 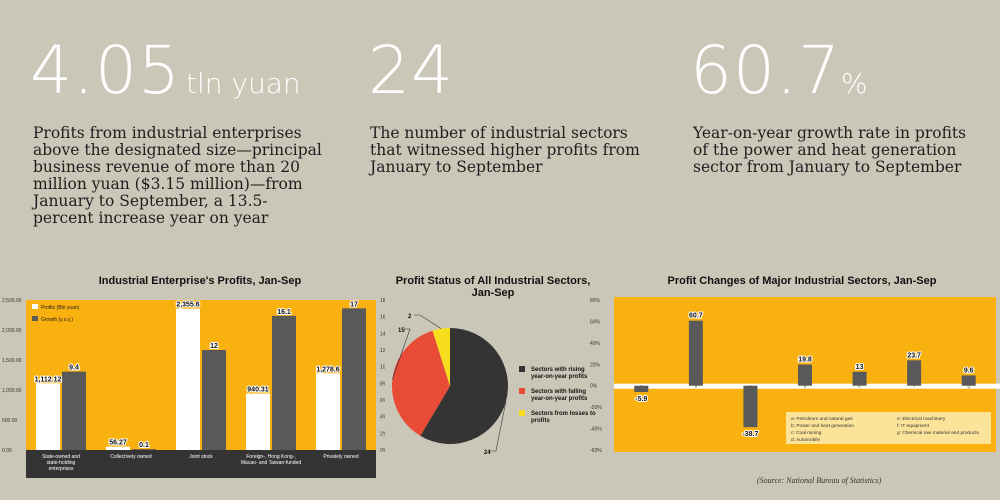 I want to click on left-tick-label: 0.00, so click(x=7, y=451).